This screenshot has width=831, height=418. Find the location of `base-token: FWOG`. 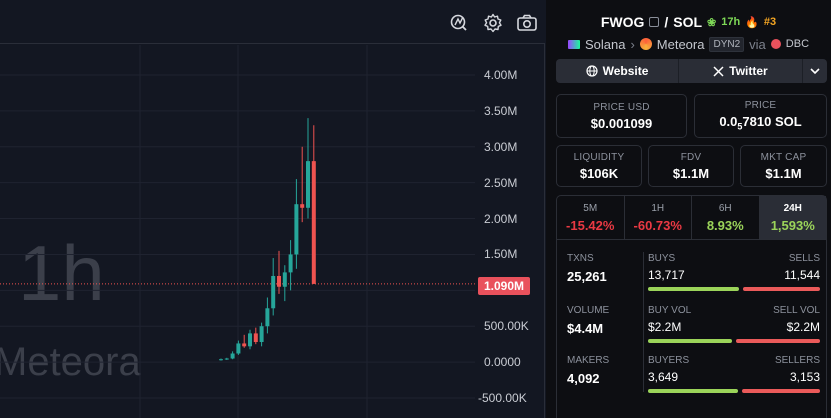

base-token: FWOG is located at coordinates (622, 22).